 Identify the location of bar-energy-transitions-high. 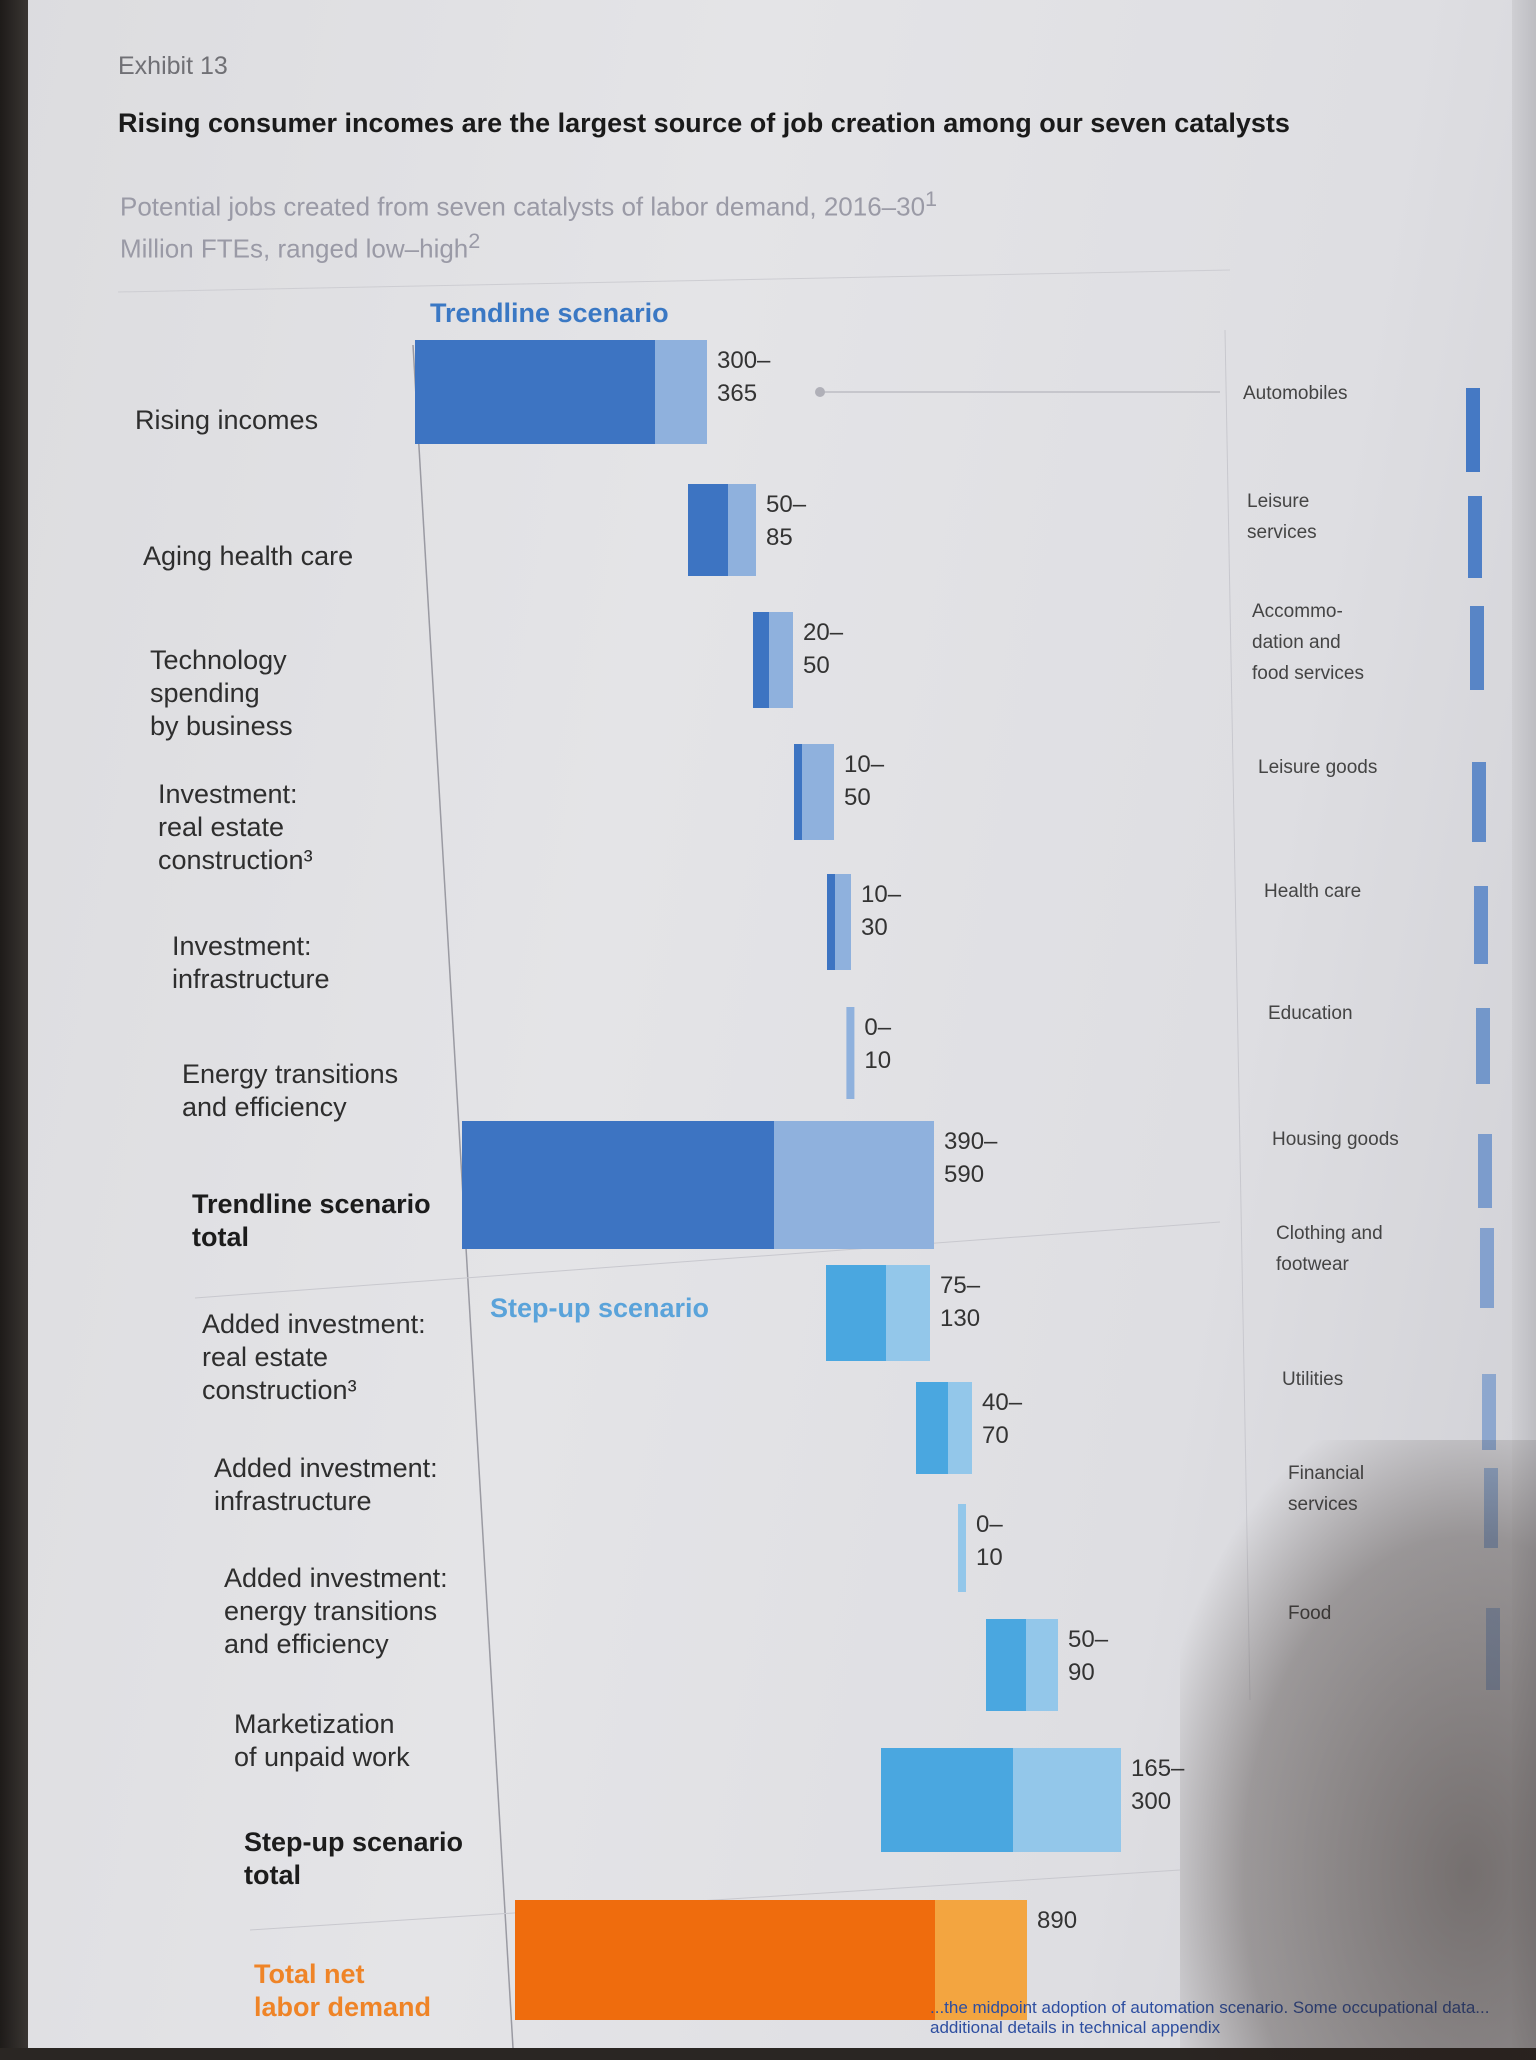
(850, 1053).